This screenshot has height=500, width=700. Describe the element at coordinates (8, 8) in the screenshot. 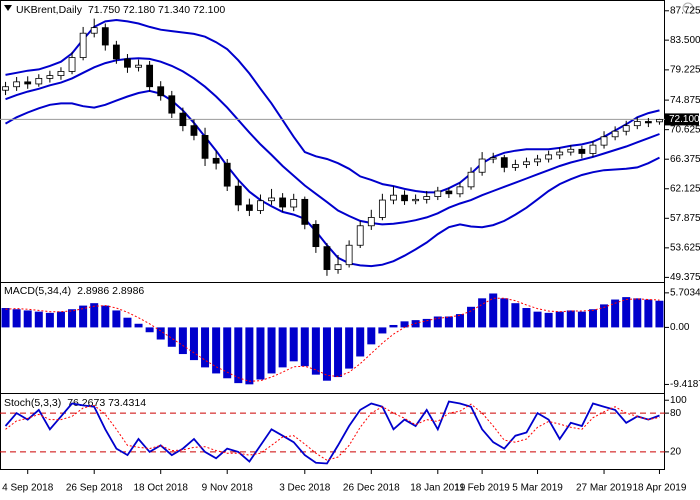

I see `menu-icon` at that location.